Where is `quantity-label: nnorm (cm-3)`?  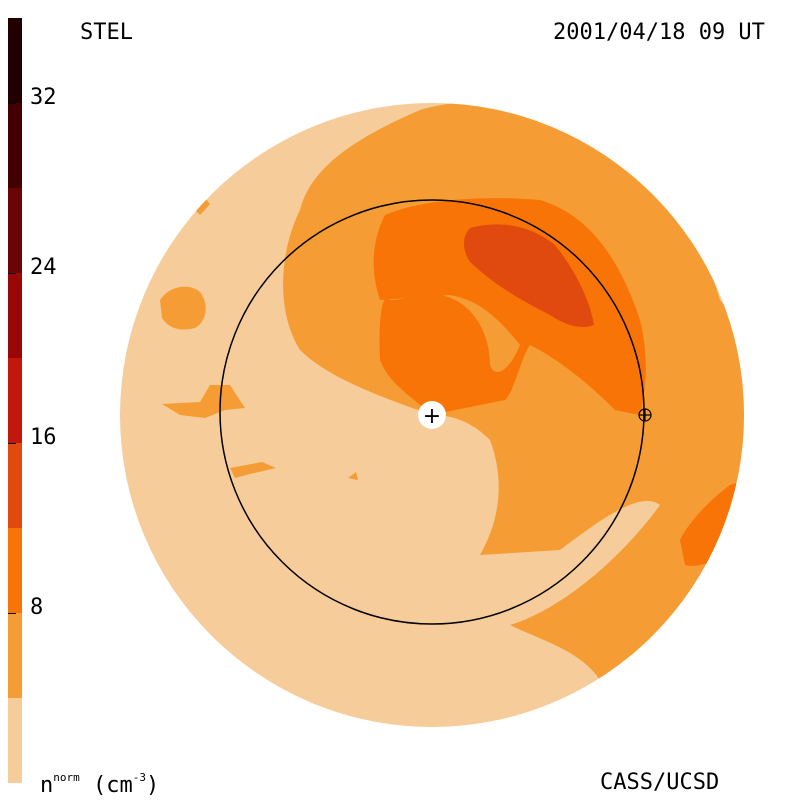 quantity-label: nnorm (cm-3) is located at coordinates (99, 784).